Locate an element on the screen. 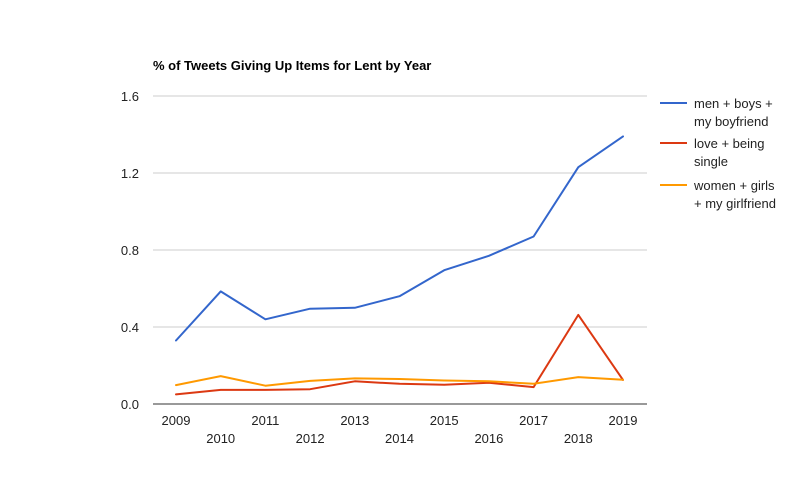  legend-label: + my girlfriend is located at coordinates (735, 203).